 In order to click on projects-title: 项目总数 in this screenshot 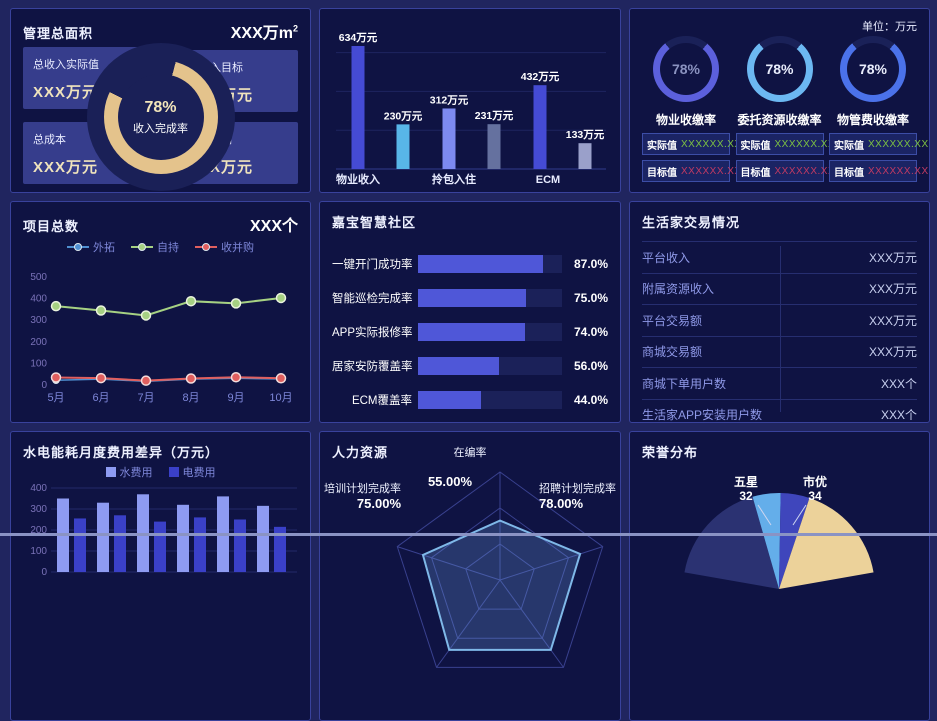, I will do `click(51, 225)`.